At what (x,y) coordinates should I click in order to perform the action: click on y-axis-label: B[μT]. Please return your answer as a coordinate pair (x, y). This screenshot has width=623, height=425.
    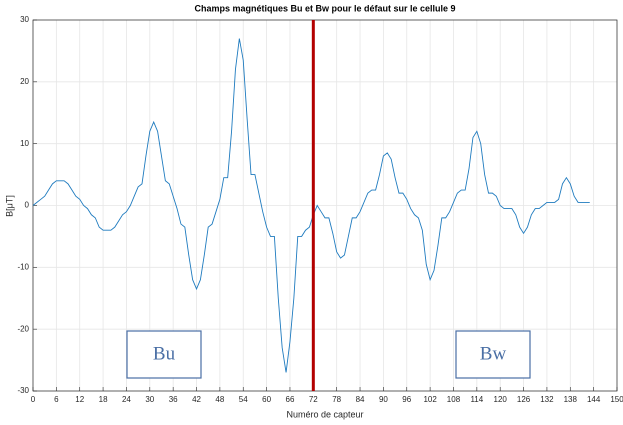
    Looking at the image, I should click on (9, 206).